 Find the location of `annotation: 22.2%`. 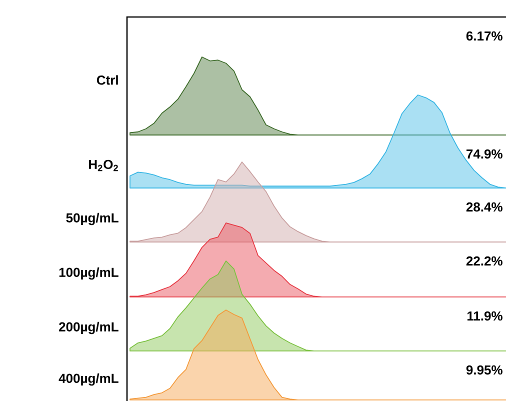

annotation: 22.2% is located at coordinates (484, 261).